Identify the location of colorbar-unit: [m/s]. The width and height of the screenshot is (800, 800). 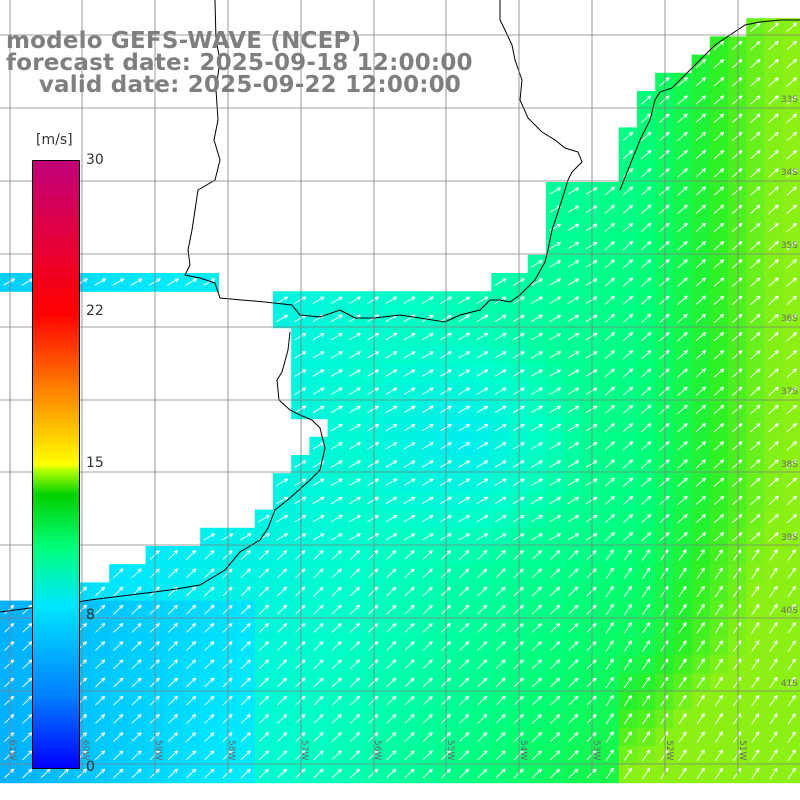
(54, 140).